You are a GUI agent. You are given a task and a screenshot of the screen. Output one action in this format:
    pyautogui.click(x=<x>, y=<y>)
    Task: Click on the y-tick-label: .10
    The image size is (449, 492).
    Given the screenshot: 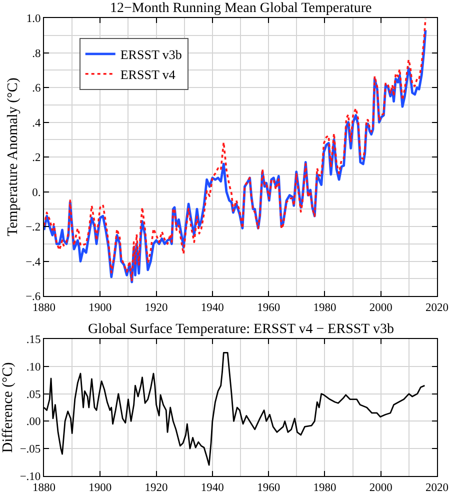 What is the action you would take?
    pyautogui.click(x=33, y=367)
    